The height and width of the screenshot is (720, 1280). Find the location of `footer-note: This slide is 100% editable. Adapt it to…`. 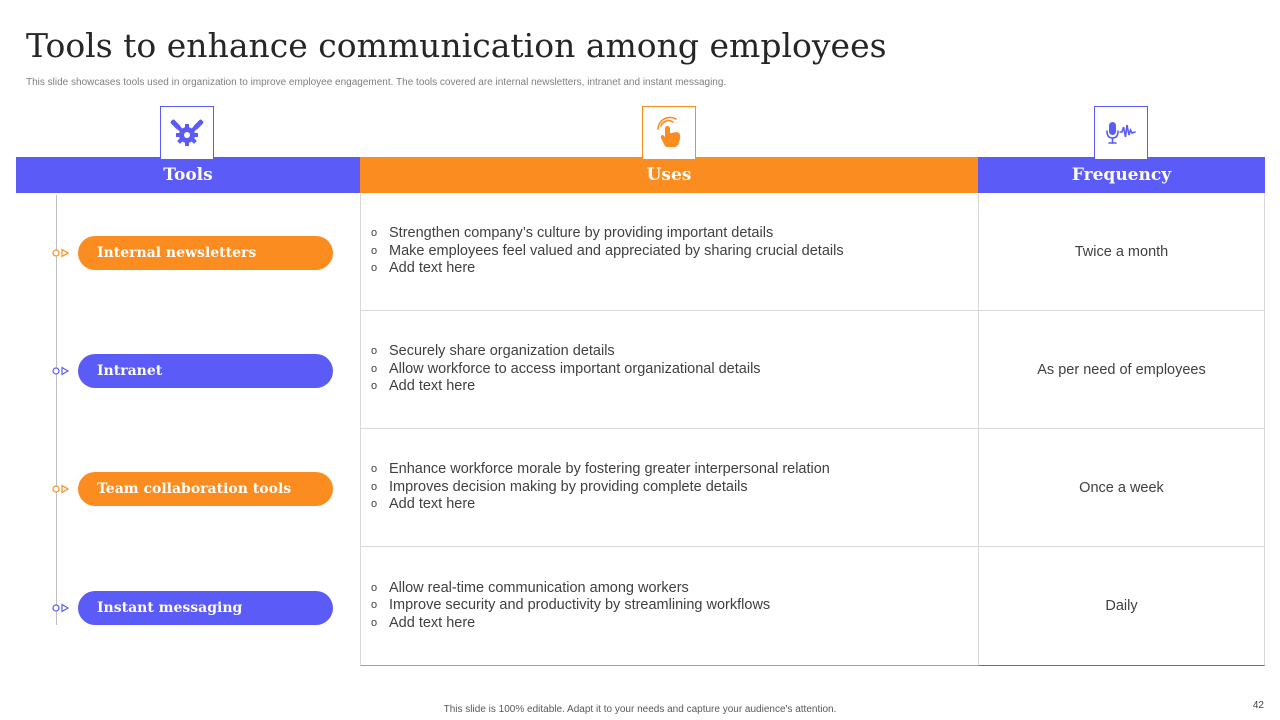

footer-note: This slide is 100% editable. Adapt it to… is located at coordinates (640, 709).